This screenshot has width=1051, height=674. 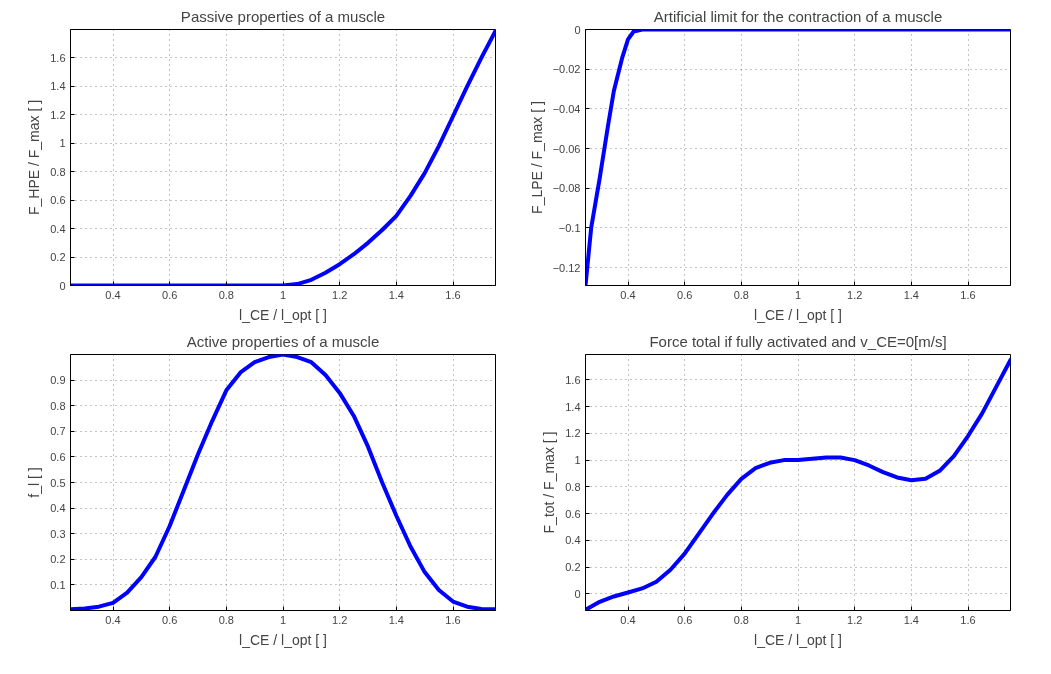 I want to click on y-axis-title: F_tot / F_max [ ], so click(x=549, y=482).